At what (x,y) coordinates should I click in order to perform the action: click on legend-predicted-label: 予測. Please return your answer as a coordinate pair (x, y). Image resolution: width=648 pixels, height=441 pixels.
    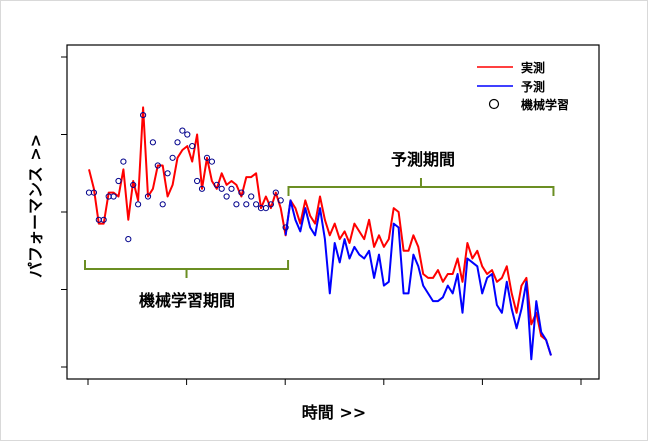
    Looking at the image, I should click on (533, 86).